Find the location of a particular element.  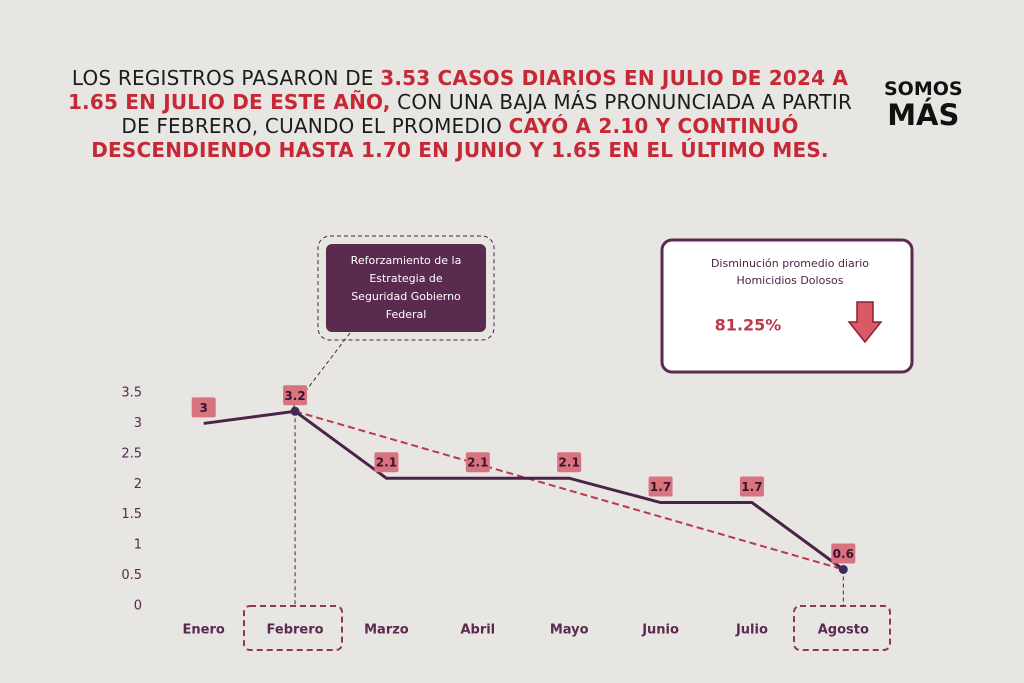

callout-frame is located at coordinates (406, 288).